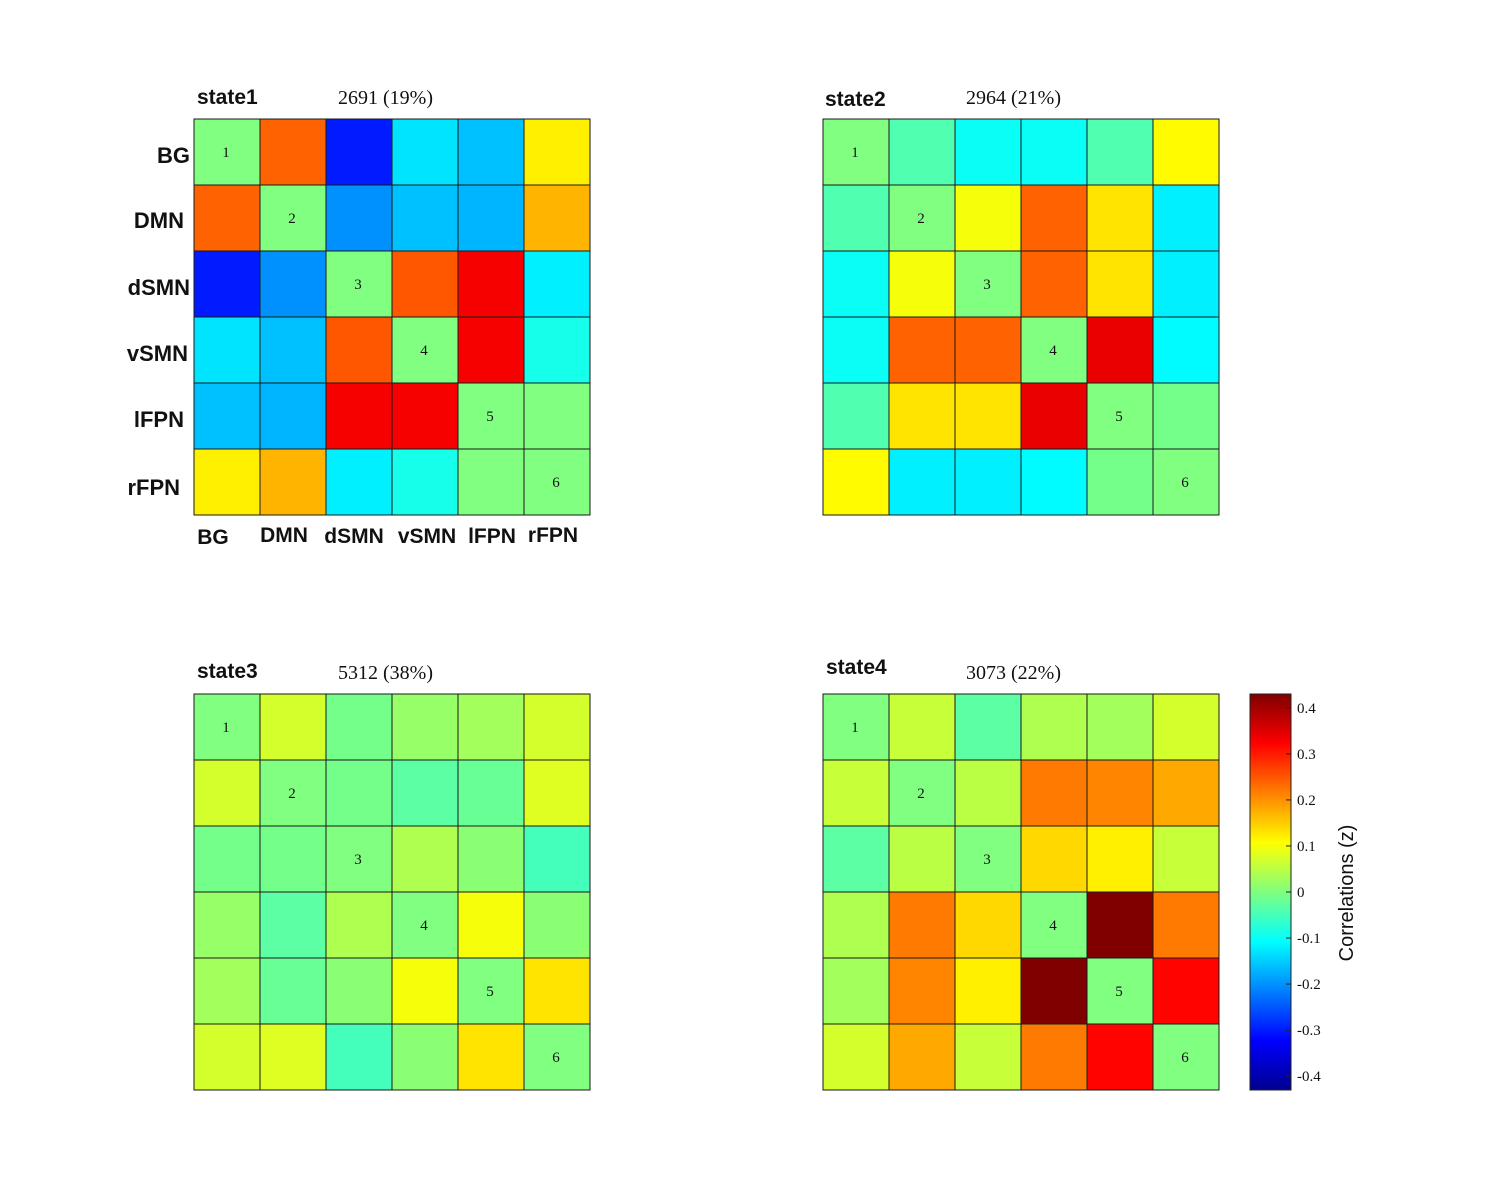 Image resolution: width=1496 pixels, height=1204 pixels. What do you see at coordinates (1309, 1031) in the screenshot?
I see `colorbar-tick-label: -0.3` at bounding box center [1309, 1031].